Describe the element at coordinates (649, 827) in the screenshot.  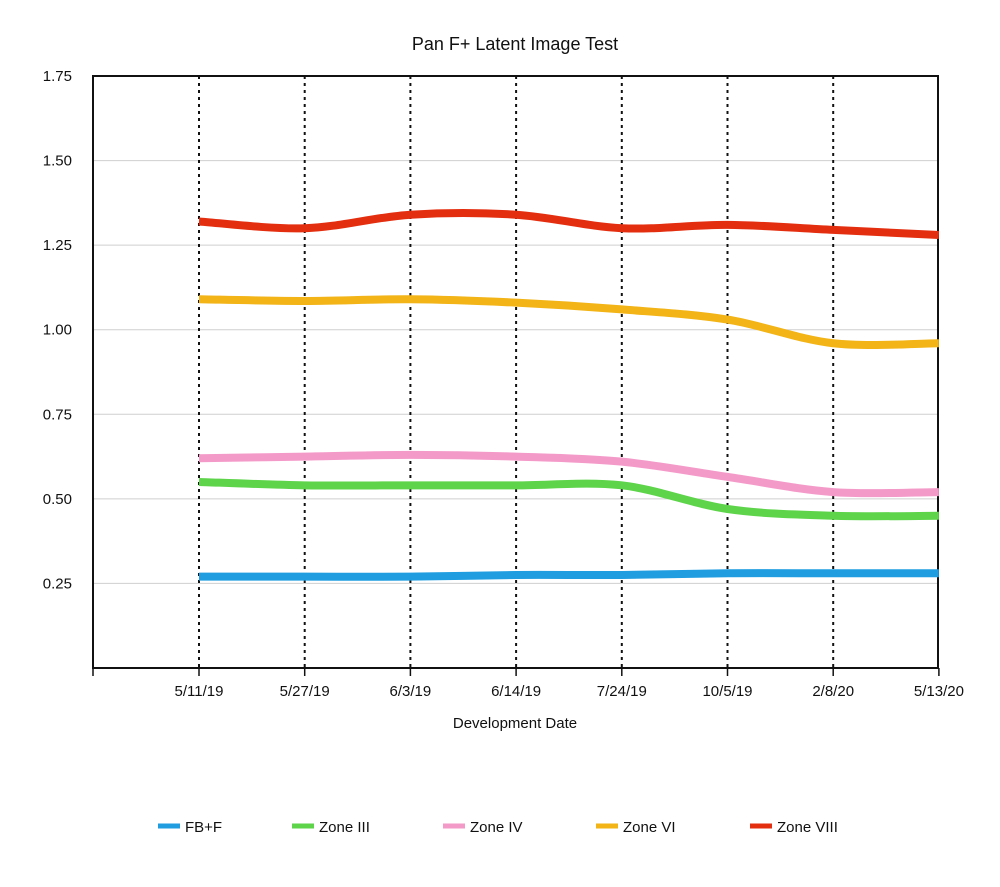
I see `legend-label-zone-vi: Zone VI` at that location.